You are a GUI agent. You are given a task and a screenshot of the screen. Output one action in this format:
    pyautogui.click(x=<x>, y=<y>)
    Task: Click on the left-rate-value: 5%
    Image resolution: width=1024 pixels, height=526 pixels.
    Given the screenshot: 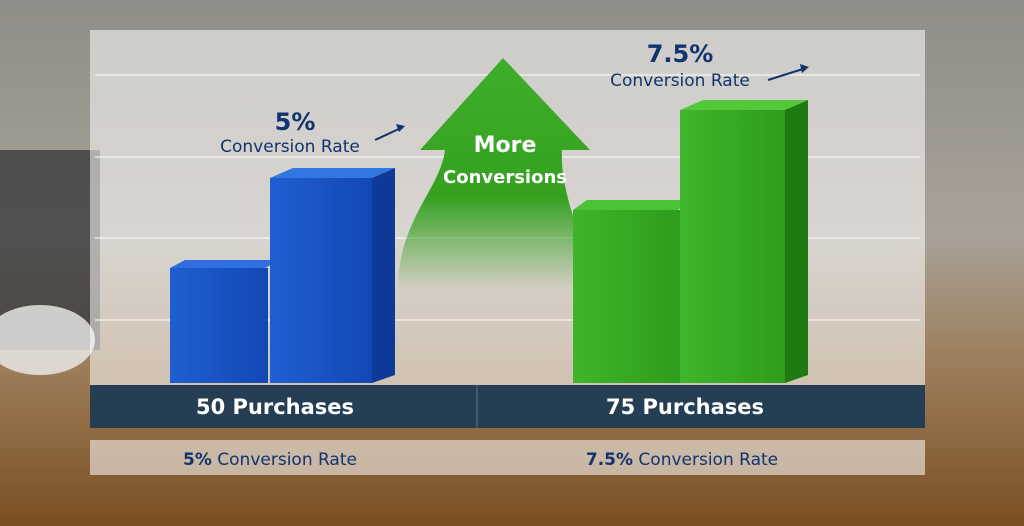 What is the action you would take?
    pyautogui.click(x=295, y=122)
    